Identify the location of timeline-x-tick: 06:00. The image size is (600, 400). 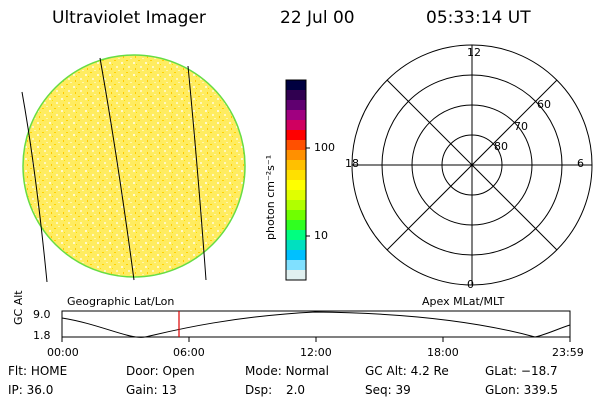
(189, 352).